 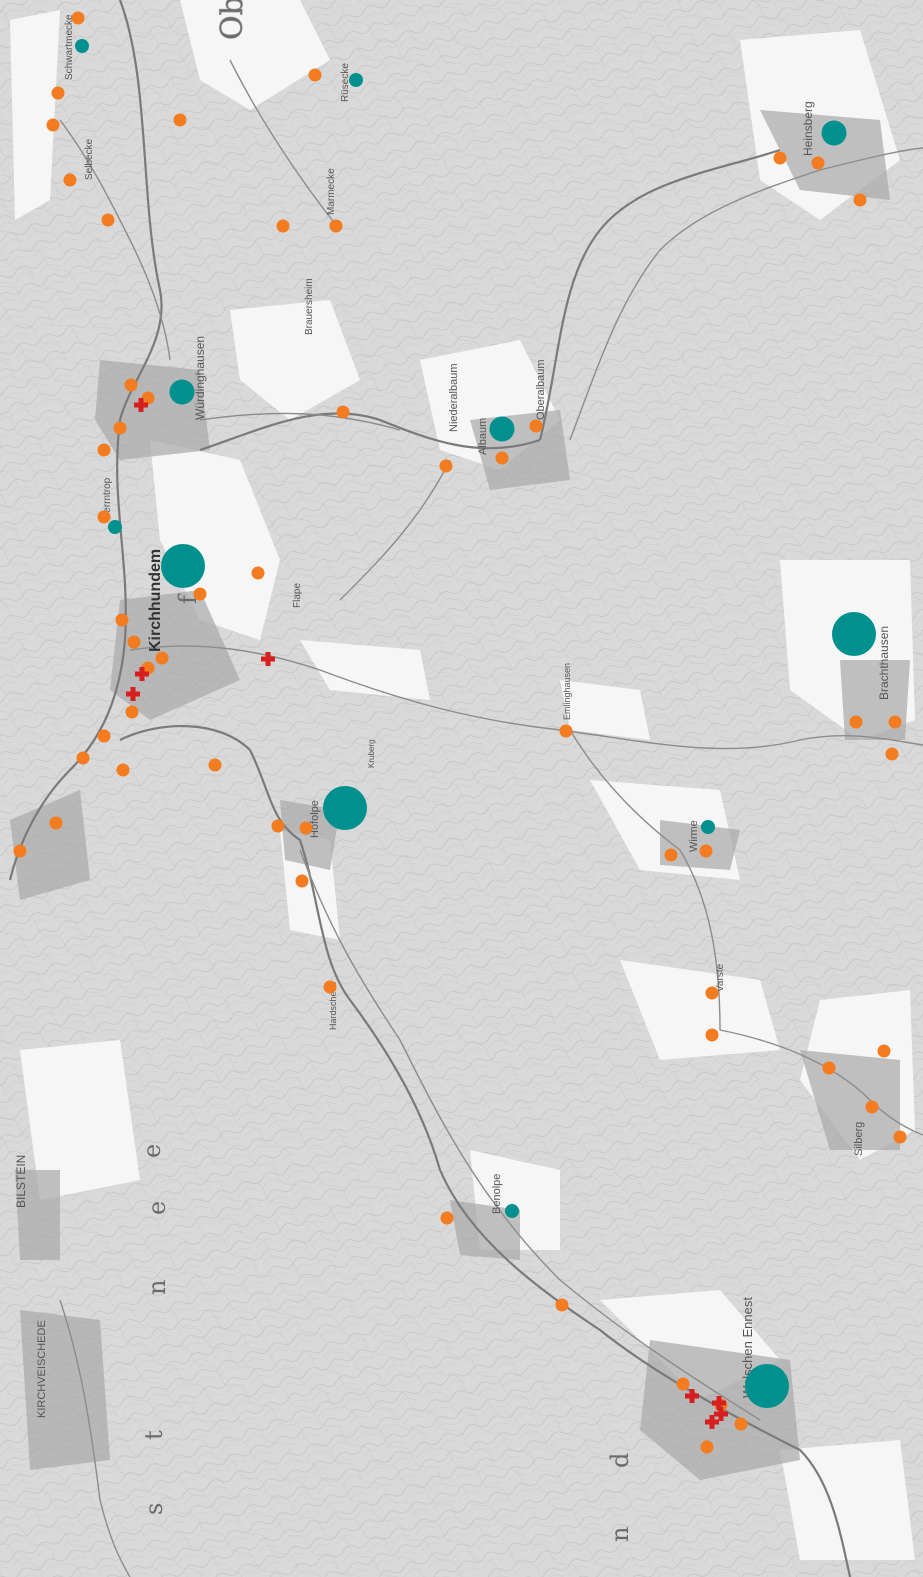 I want to click on place-label-wurdinghausen: Würdinghausen, so click(x=200, y=378).